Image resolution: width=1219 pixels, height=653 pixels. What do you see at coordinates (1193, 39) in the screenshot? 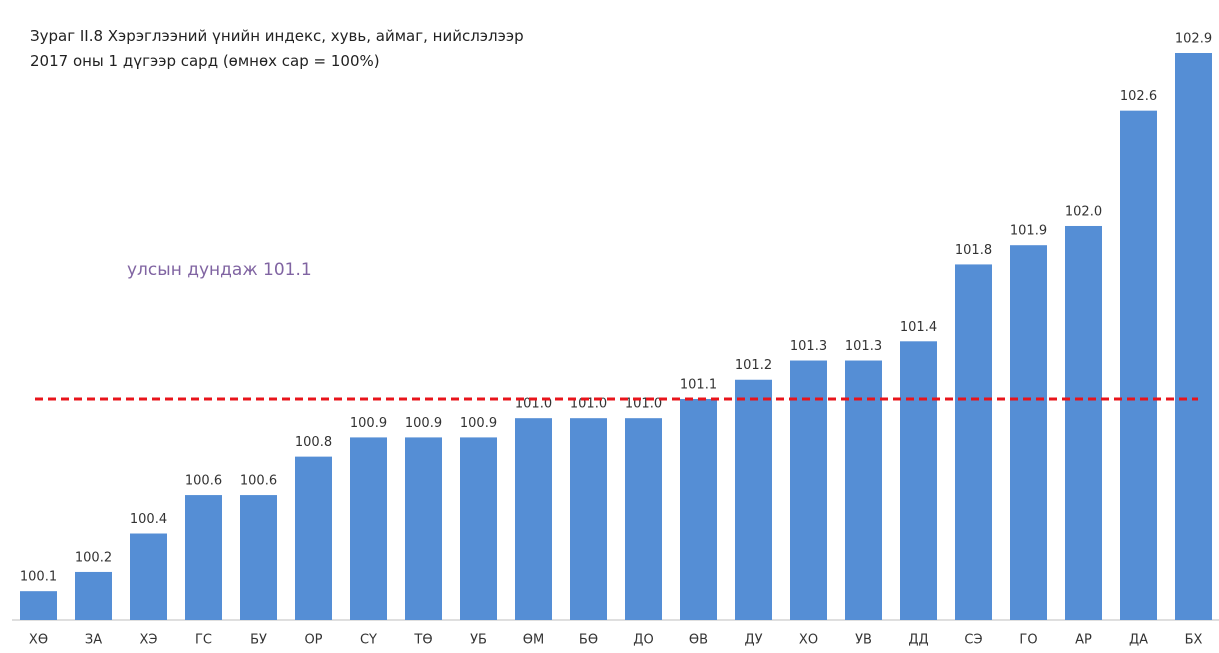
I see `data-label: 102.9` at bounding box center [1193, 39].